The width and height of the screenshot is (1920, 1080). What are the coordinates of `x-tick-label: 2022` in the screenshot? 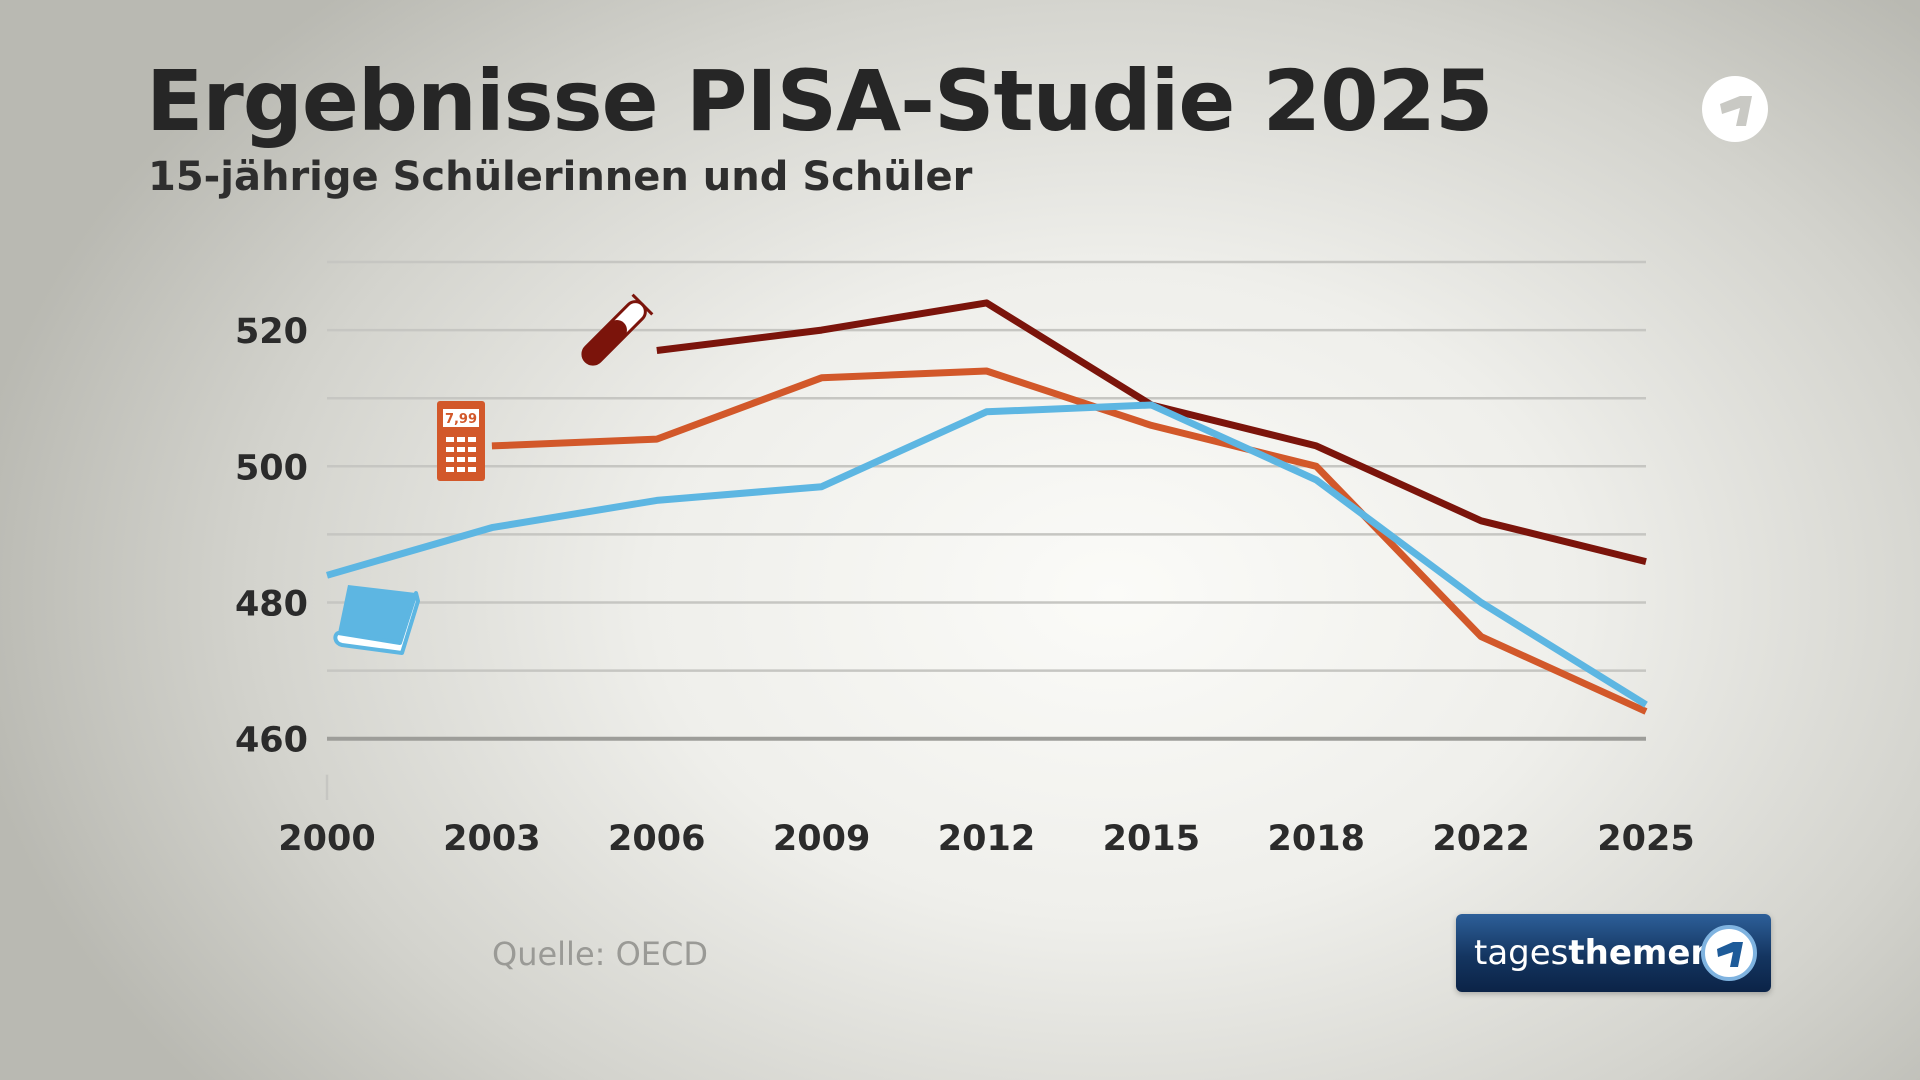 It's located at (1480, 839).